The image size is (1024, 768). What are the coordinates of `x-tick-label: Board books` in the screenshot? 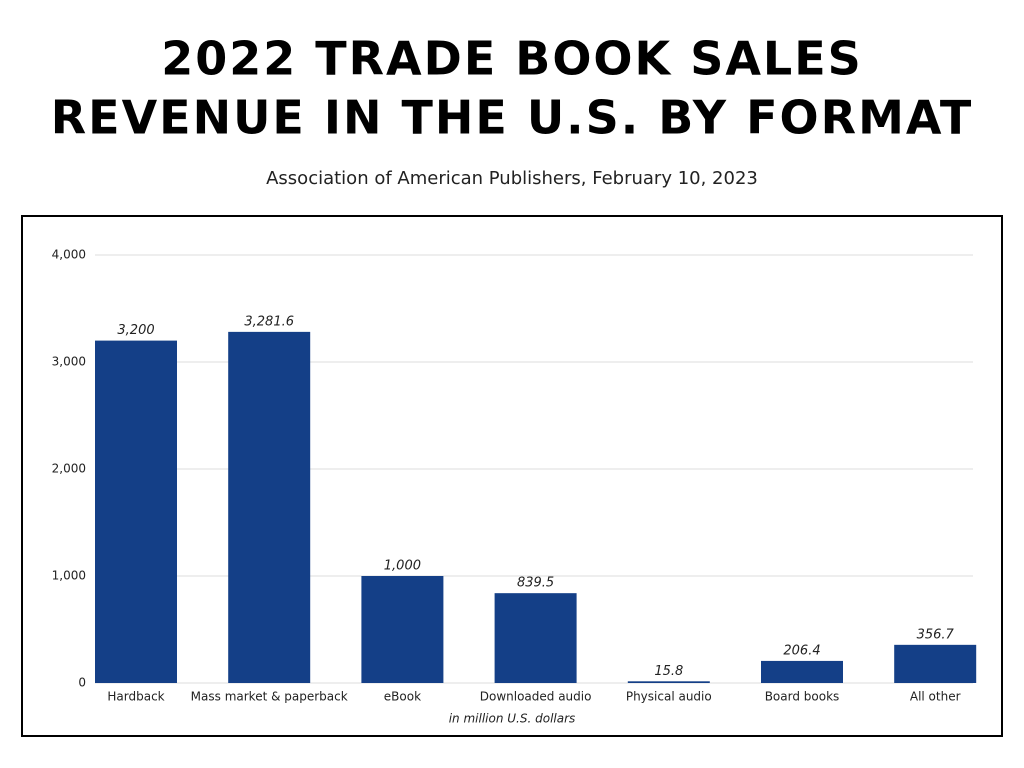 It's located at (802, 697).